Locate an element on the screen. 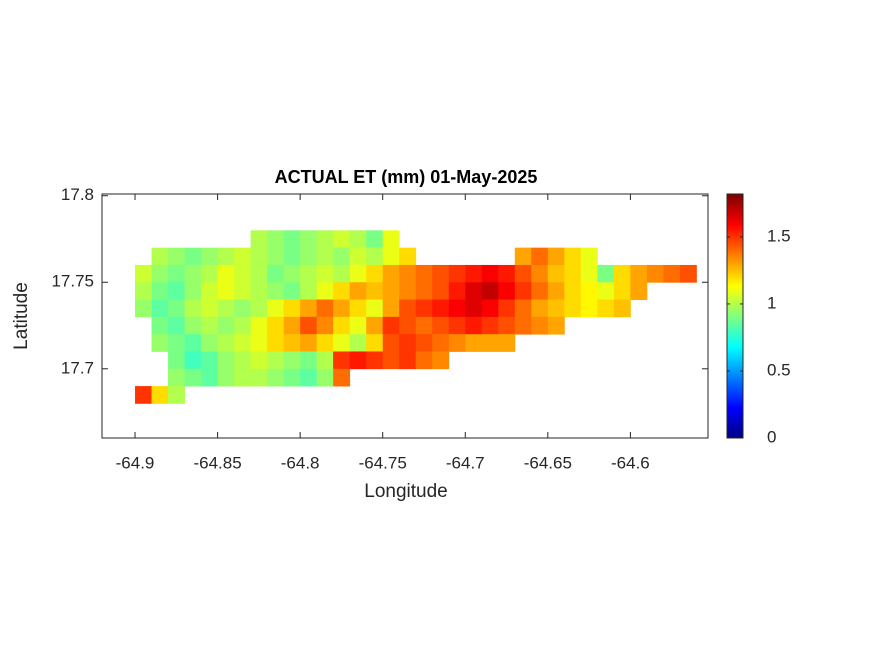 The width and height of the screenshot is (875, 656). colorbar is located at coordinates (735, 316).